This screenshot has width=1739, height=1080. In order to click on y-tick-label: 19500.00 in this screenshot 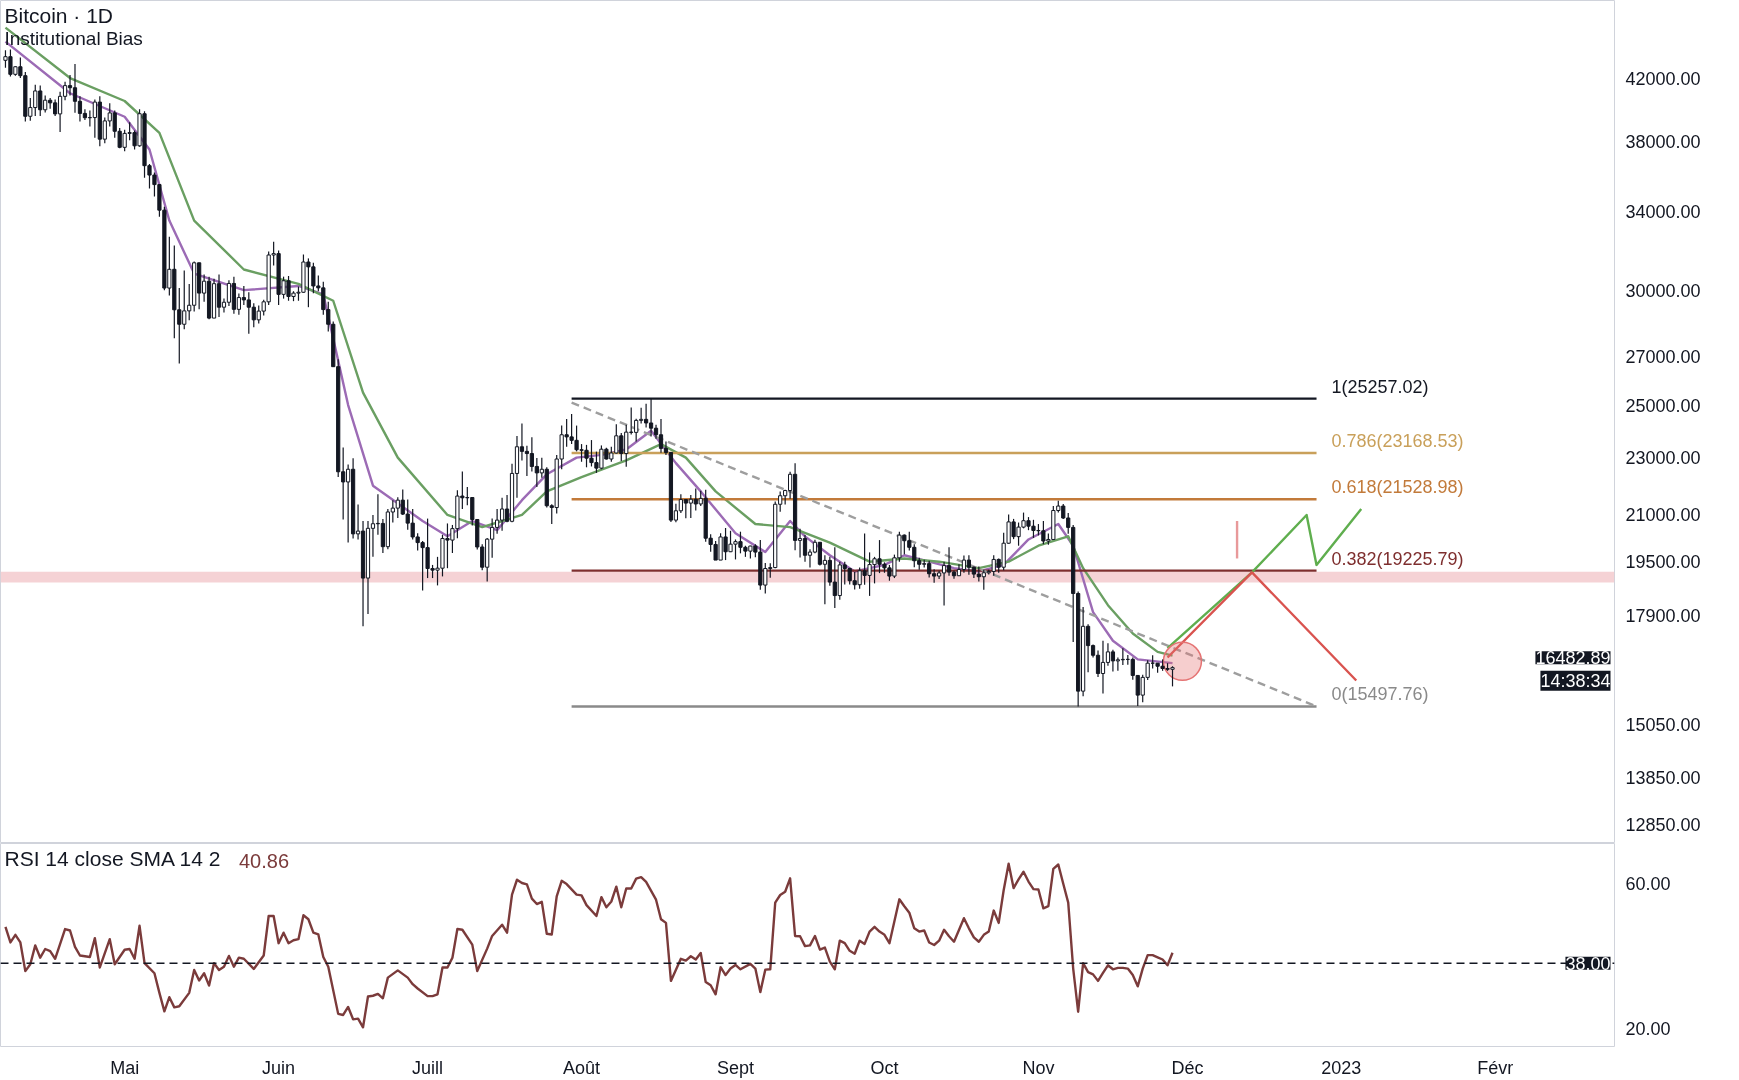, I will do `click(1663, 562)`.